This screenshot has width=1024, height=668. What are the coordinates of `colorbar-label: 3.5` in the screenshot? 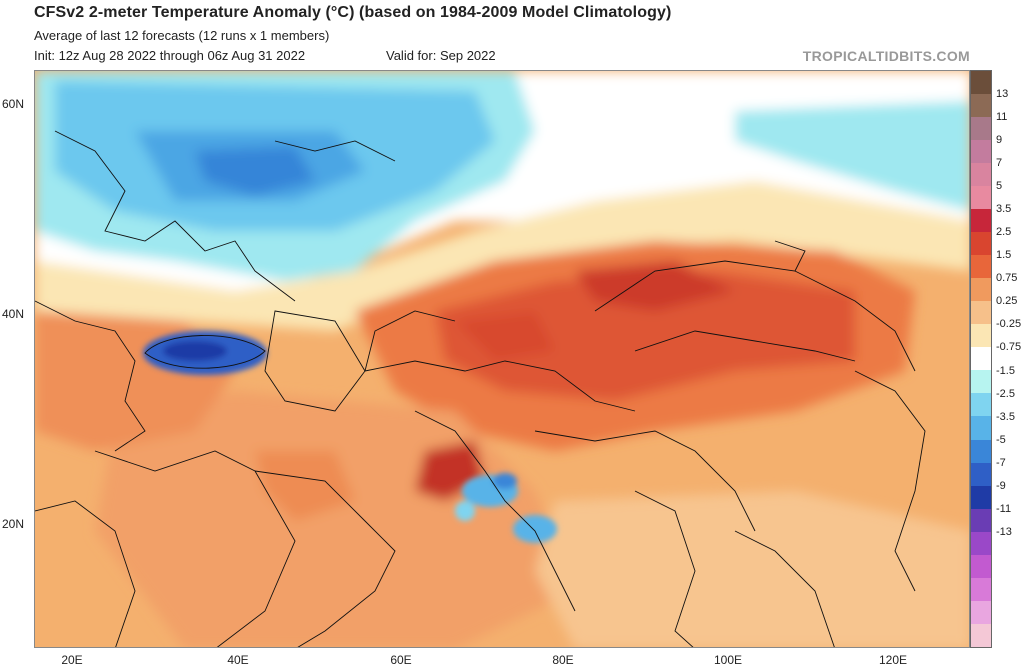 It's located at (1004, 209).